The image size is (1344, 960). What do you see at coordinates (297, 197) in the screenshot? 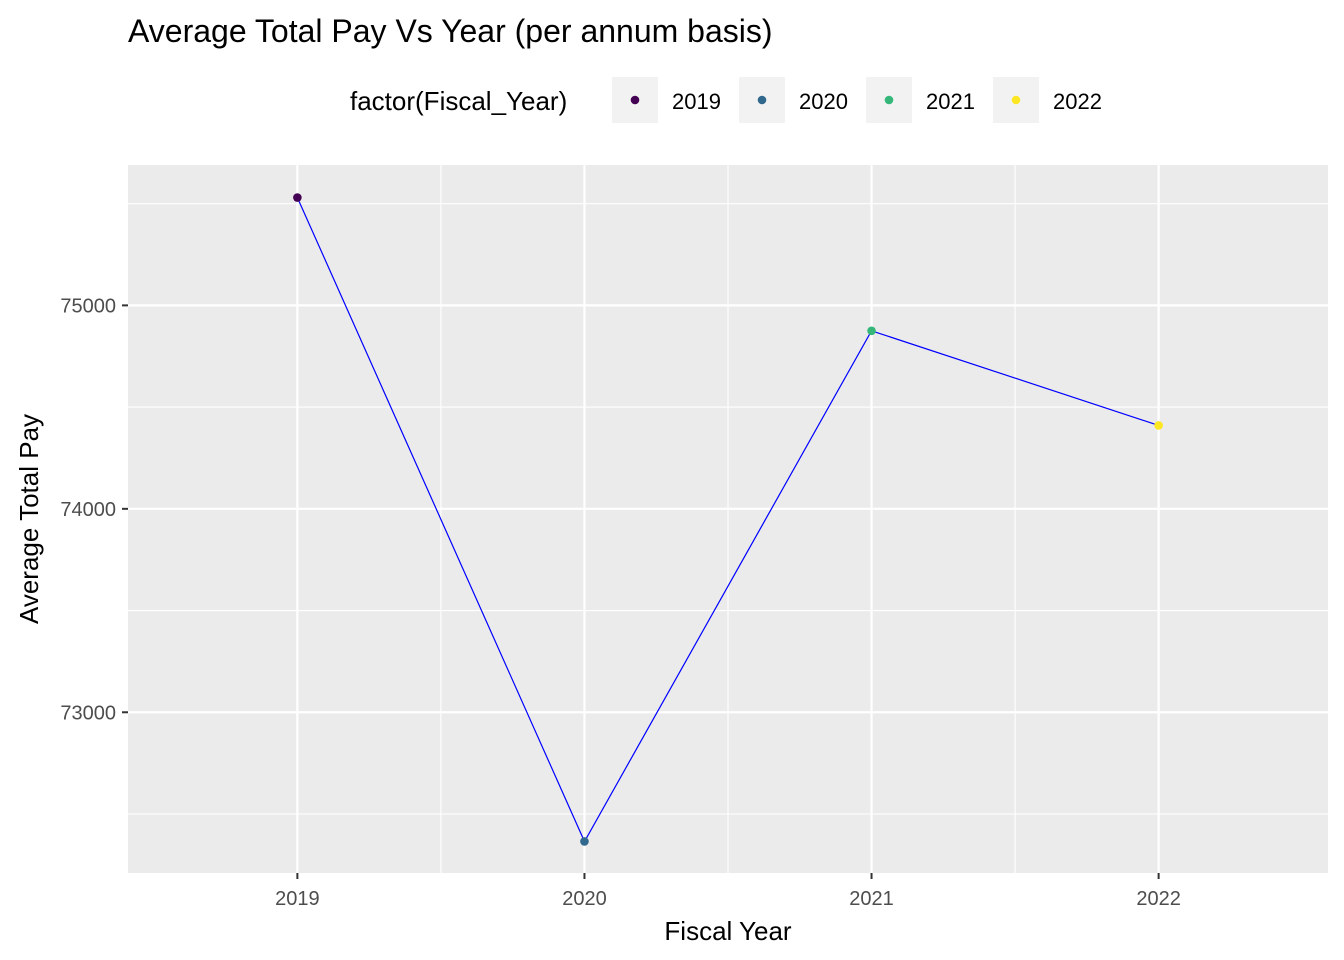
I see `data-point-2019` at bounding box center [297, 197].